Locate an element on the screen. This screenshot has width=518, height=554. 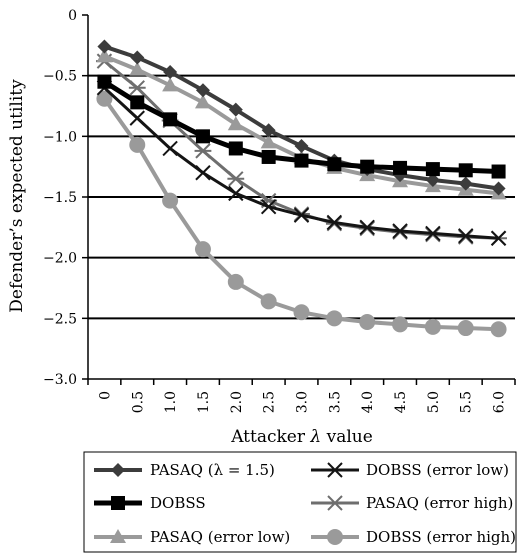
y-tick-labels: 0 −0.5 −1.0 −1.5 −2.0 −2.5 −3.0 is located at coordinates (60, 198).